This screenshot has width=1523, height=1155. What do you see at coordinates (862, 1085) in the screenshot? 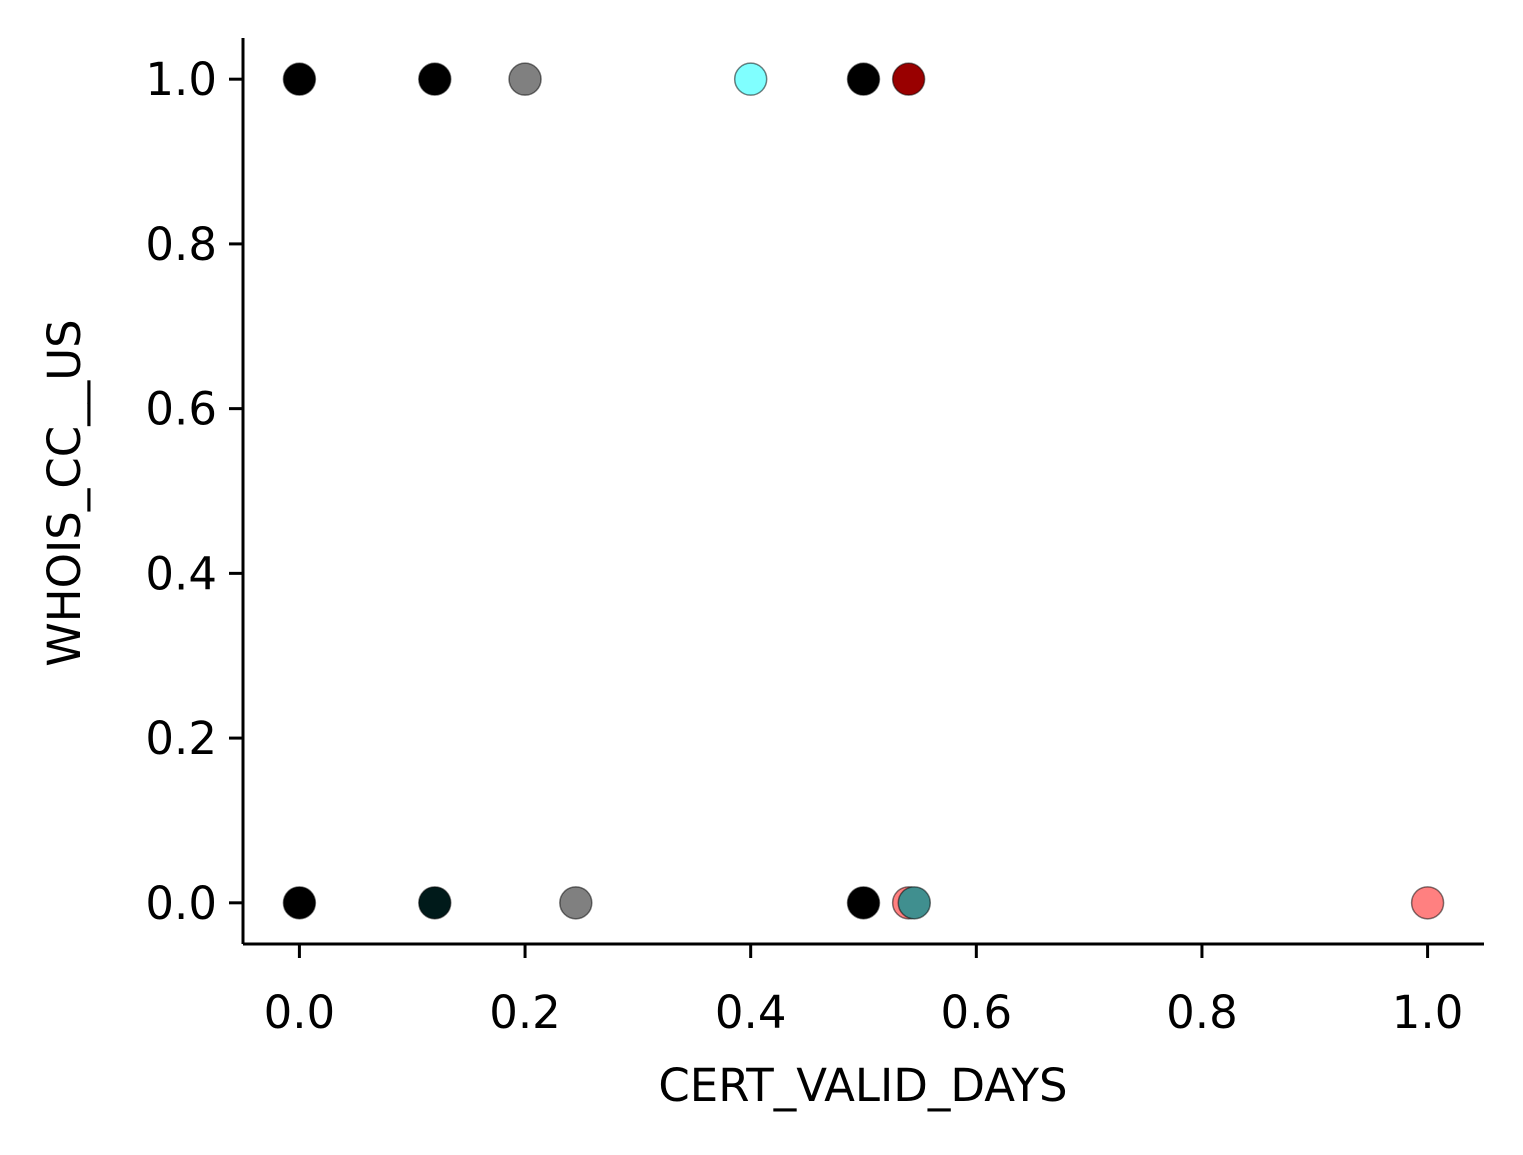
I see `x-axis-label: CERT_VALID_DAYS` at bounding box center [862, 1085].